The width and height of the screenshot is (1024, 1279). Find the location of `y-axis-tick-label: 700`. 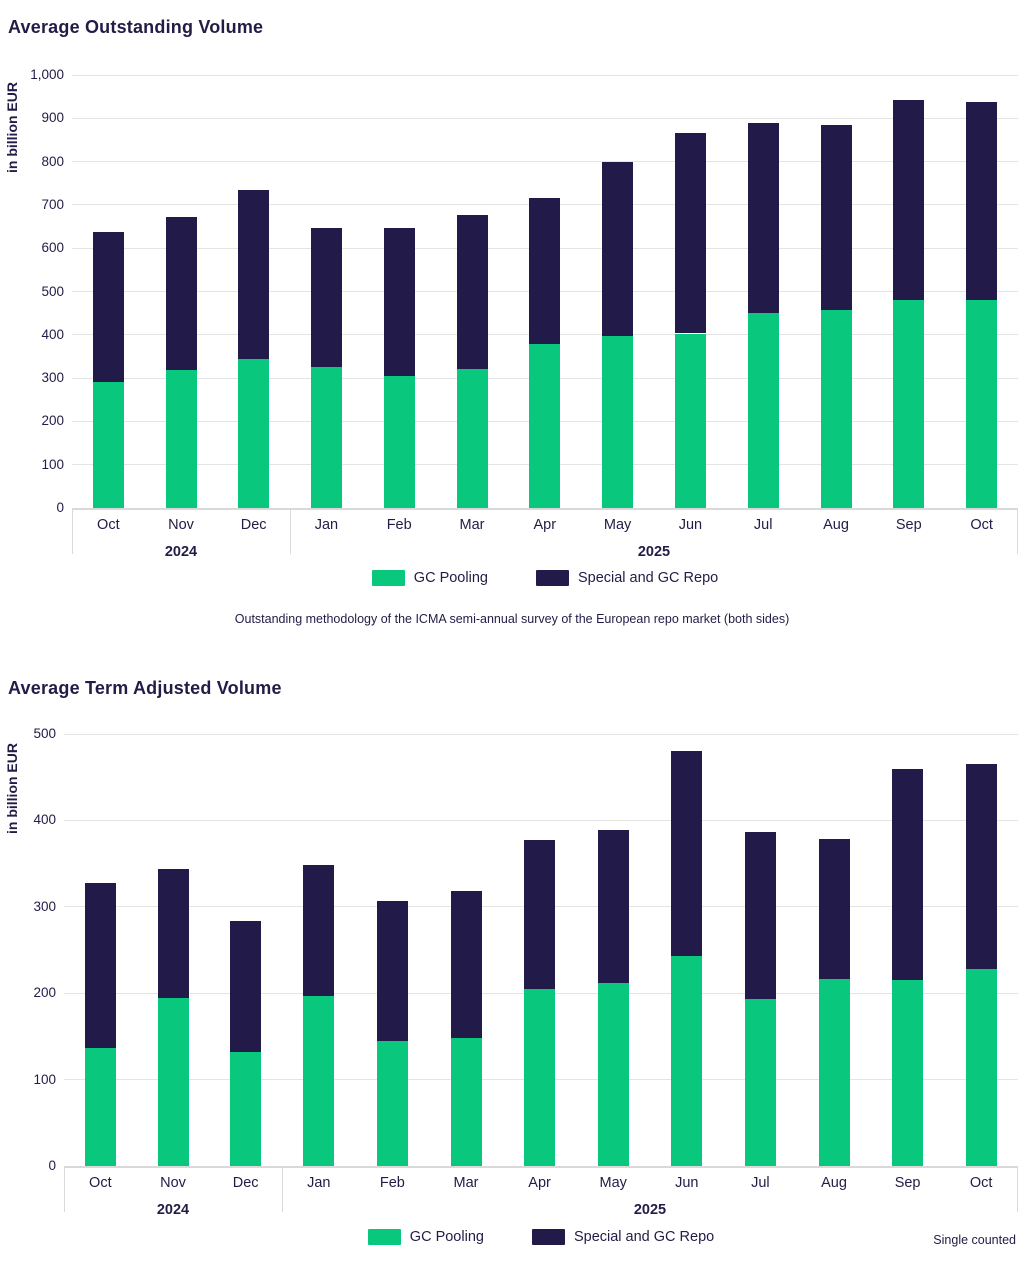

y-axis-tick-label: 700 is located at coordinates (52, 204).